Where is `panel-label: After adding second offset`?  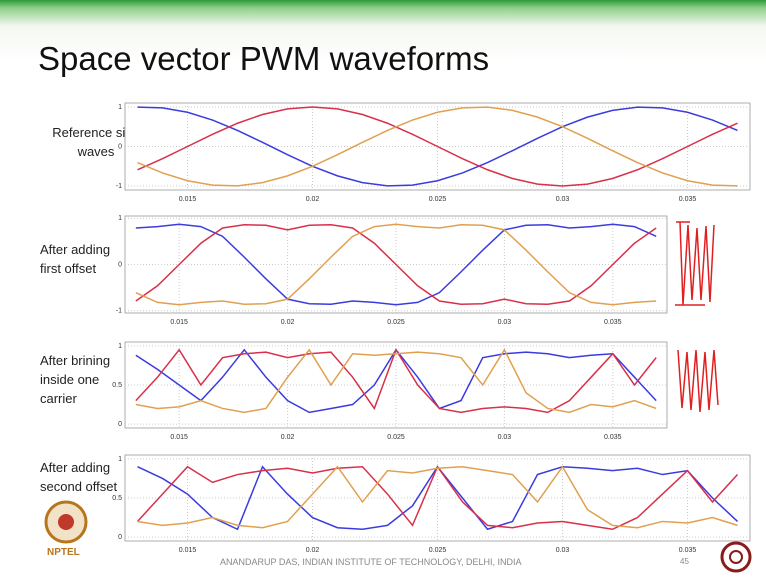
panel-label: After adding second offset is located at coordinates (79, 477).